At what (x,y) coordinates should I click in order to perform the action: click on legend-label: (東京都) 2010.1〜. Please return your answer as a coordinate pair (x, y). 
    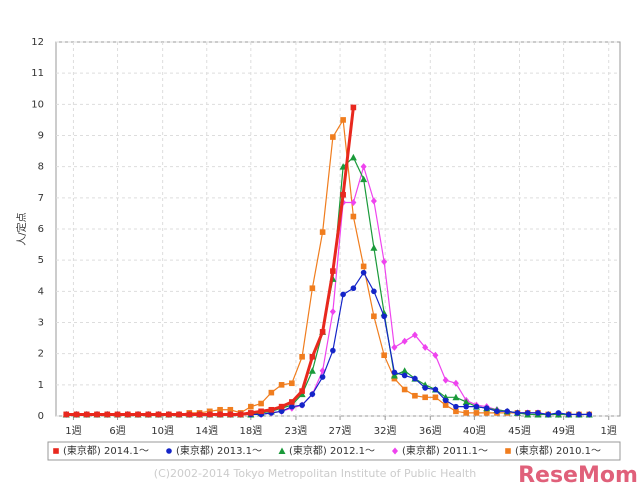
    Looking at the image, I should click on (558, 450).